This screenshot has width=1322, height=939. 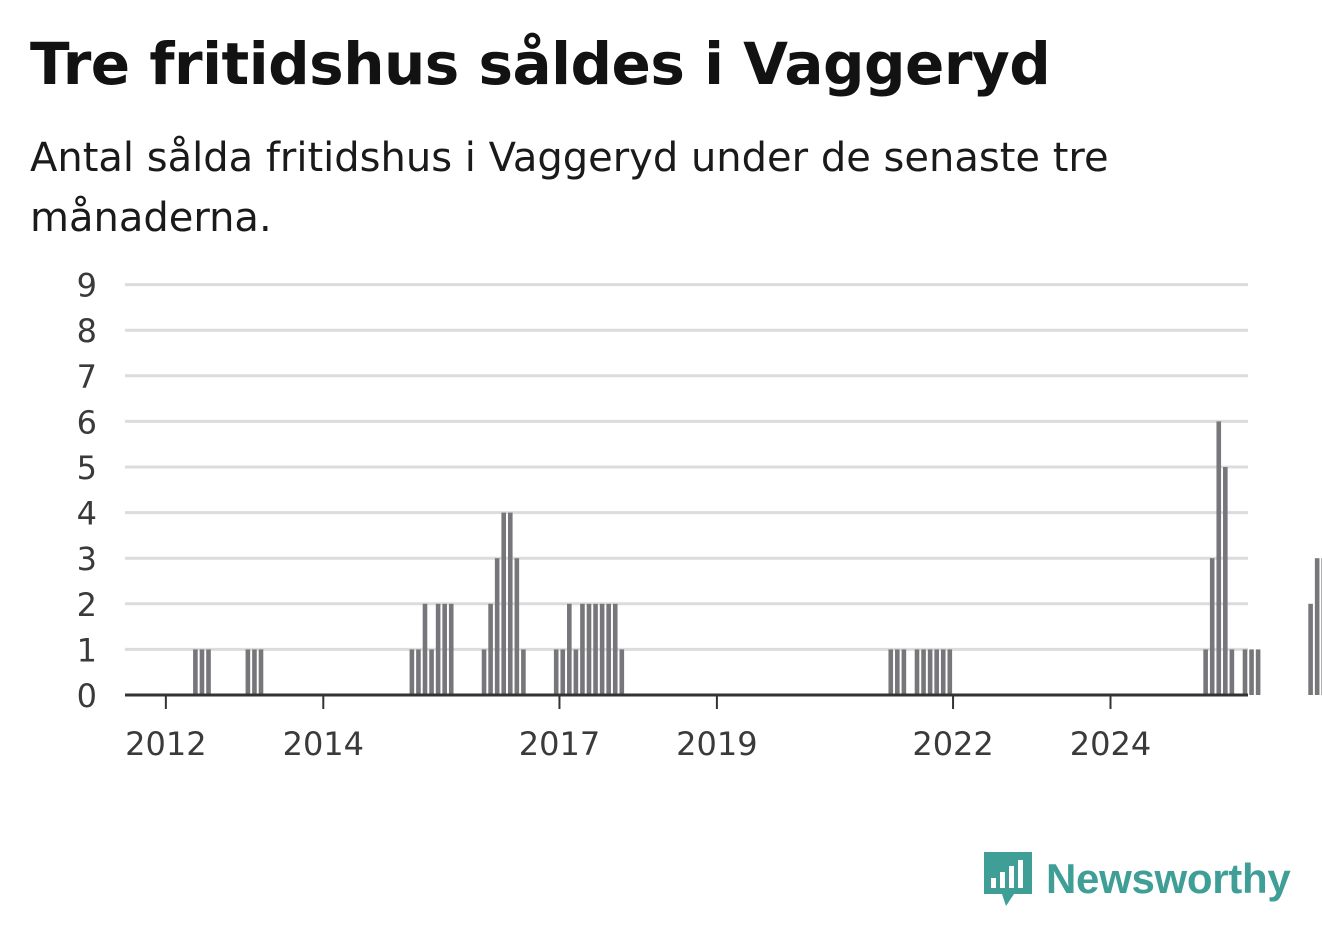 What do you see at coordinates (87, 491) in the screenshot?
I see `y-axis-ticks: 0 1 2 3 4 5 6 7 8 9` at bounding box center [87, 491].